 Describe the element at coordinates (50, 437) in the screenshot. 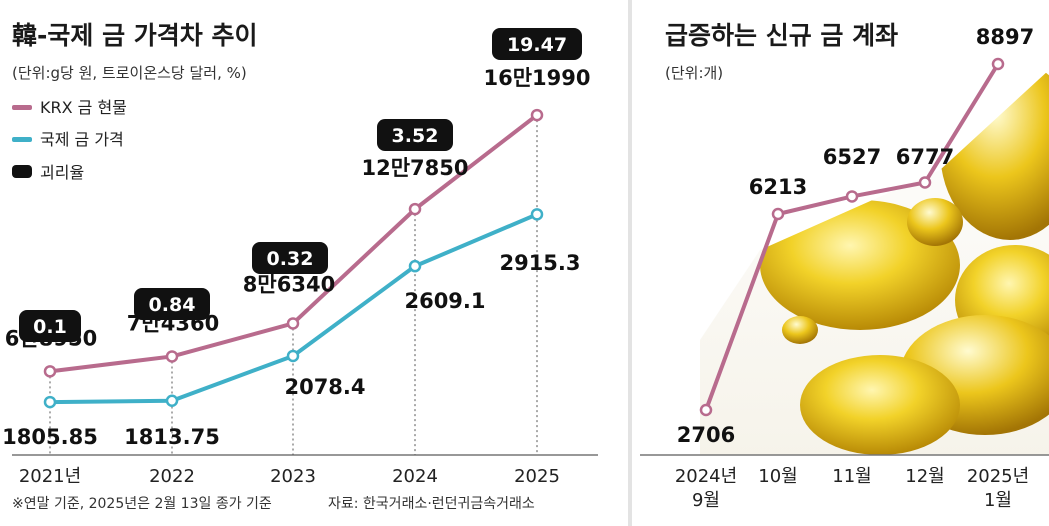

I see `data-label: 1805.85` at that location.